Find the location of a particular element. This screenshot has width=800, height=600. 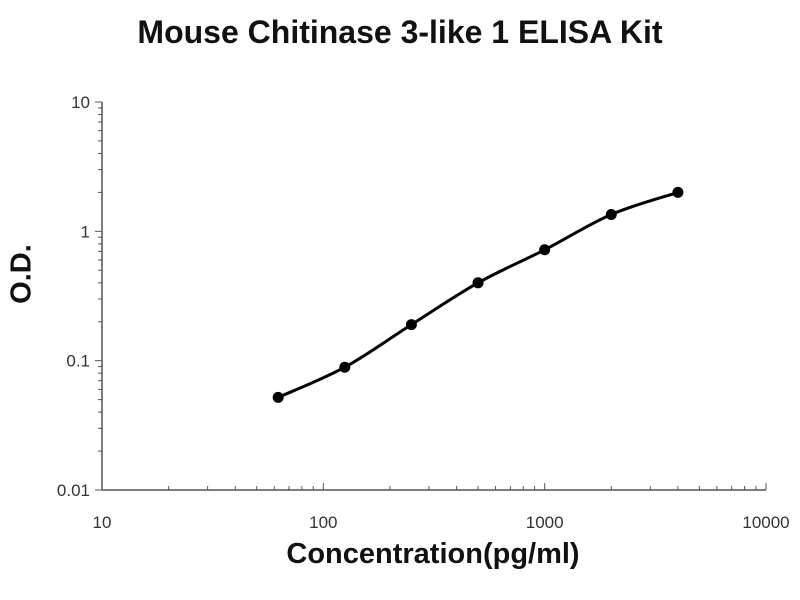

y-tick-label: 1 is located at coordinates (85, 231).